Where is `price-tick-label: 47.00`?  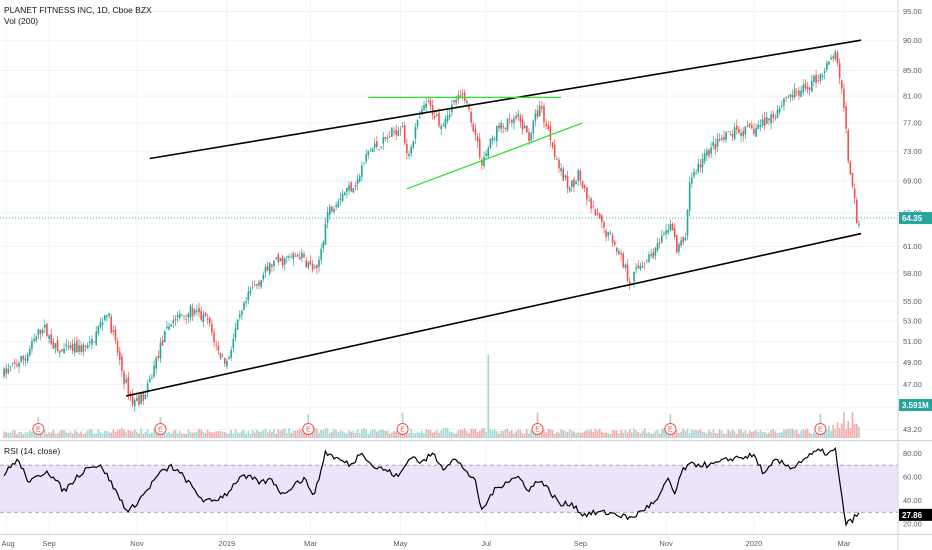 price-tick-label: 47.00 is located at coordinates (912, 384).